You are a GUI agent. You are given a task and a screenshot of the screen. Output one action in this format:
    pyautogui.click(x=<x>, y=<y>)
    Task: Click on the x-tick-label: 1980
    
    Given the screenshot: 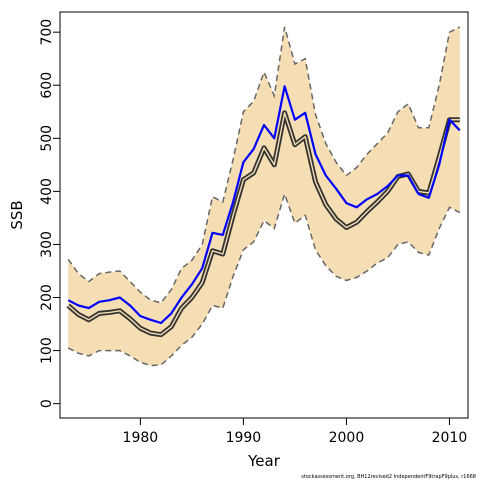 What is the action you would take?
    pyautogui.click(x=141, y=438)
    